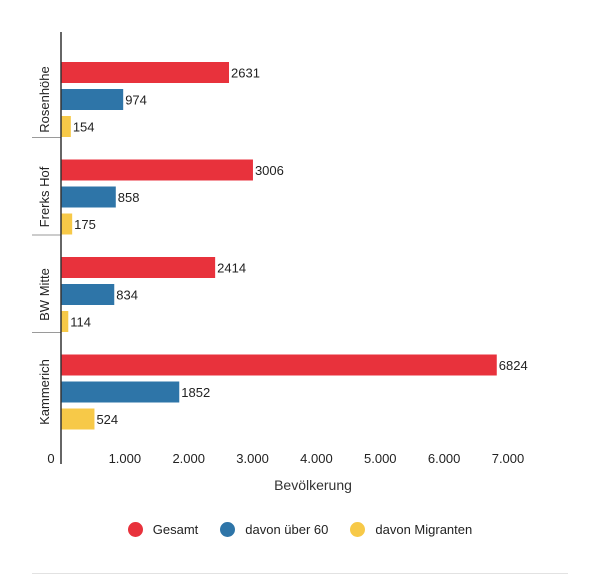 The height and width of the screenshot is (582, 600). I want to click on legend: Gesamt davon über 60 davon Migranten, so click(300, 529).